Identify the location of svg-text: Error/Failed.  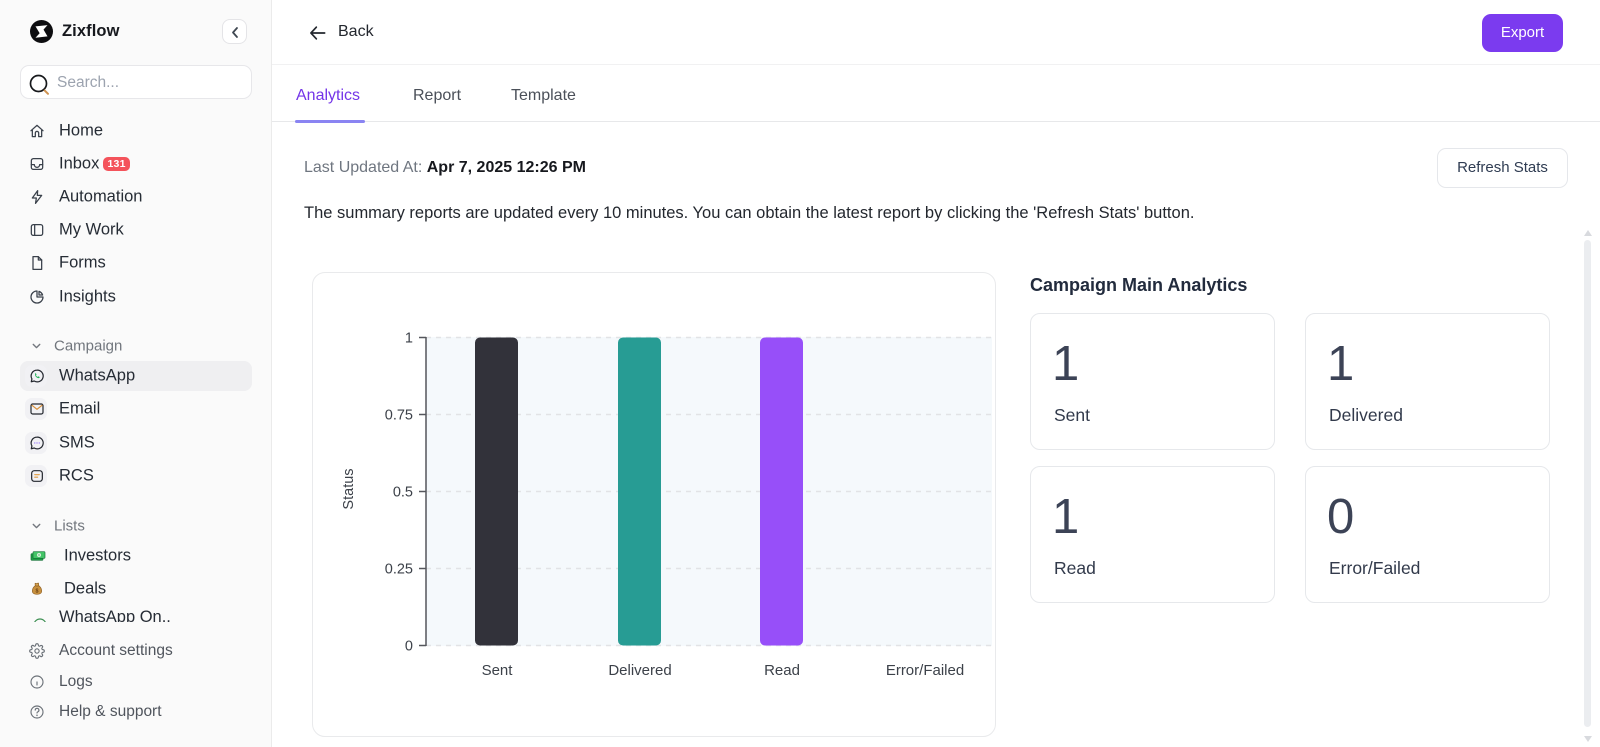
(925, 670).